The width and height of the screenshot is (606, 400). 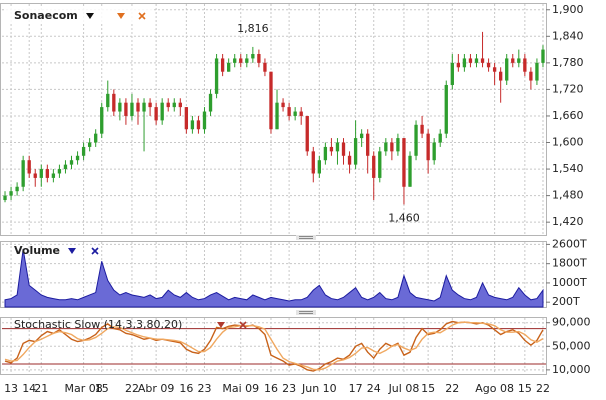 I want to click on x-tick-label: 21, so click(x=41, y=388).